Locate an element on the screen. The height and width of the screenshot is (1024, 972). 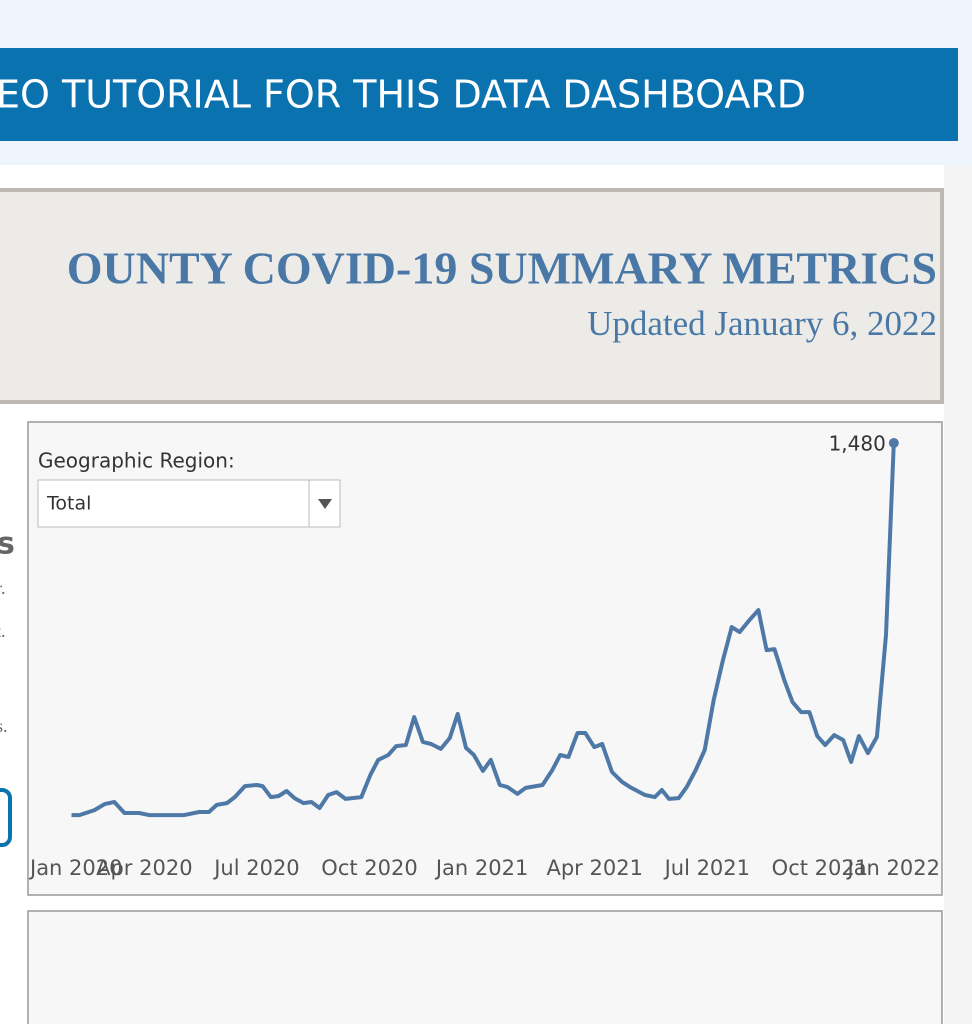
x-tick-label: Oct 2020 is located at coordinates (369, 868).